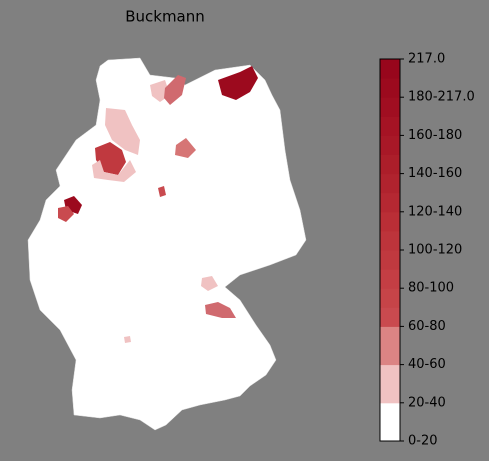 This screenshot has width=489, height=461. I want to click on colorbar-tick-label: 180-217.0, so click(441, 97).